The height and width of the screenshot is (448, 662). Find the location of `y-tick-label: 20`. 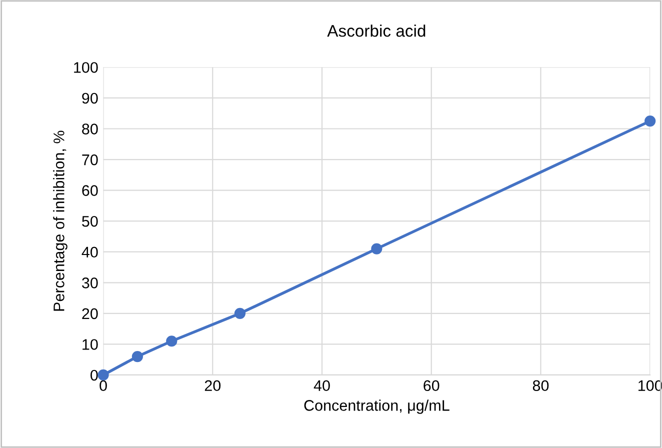

y-tick-label: 20 is located at coordinates (90, 314).